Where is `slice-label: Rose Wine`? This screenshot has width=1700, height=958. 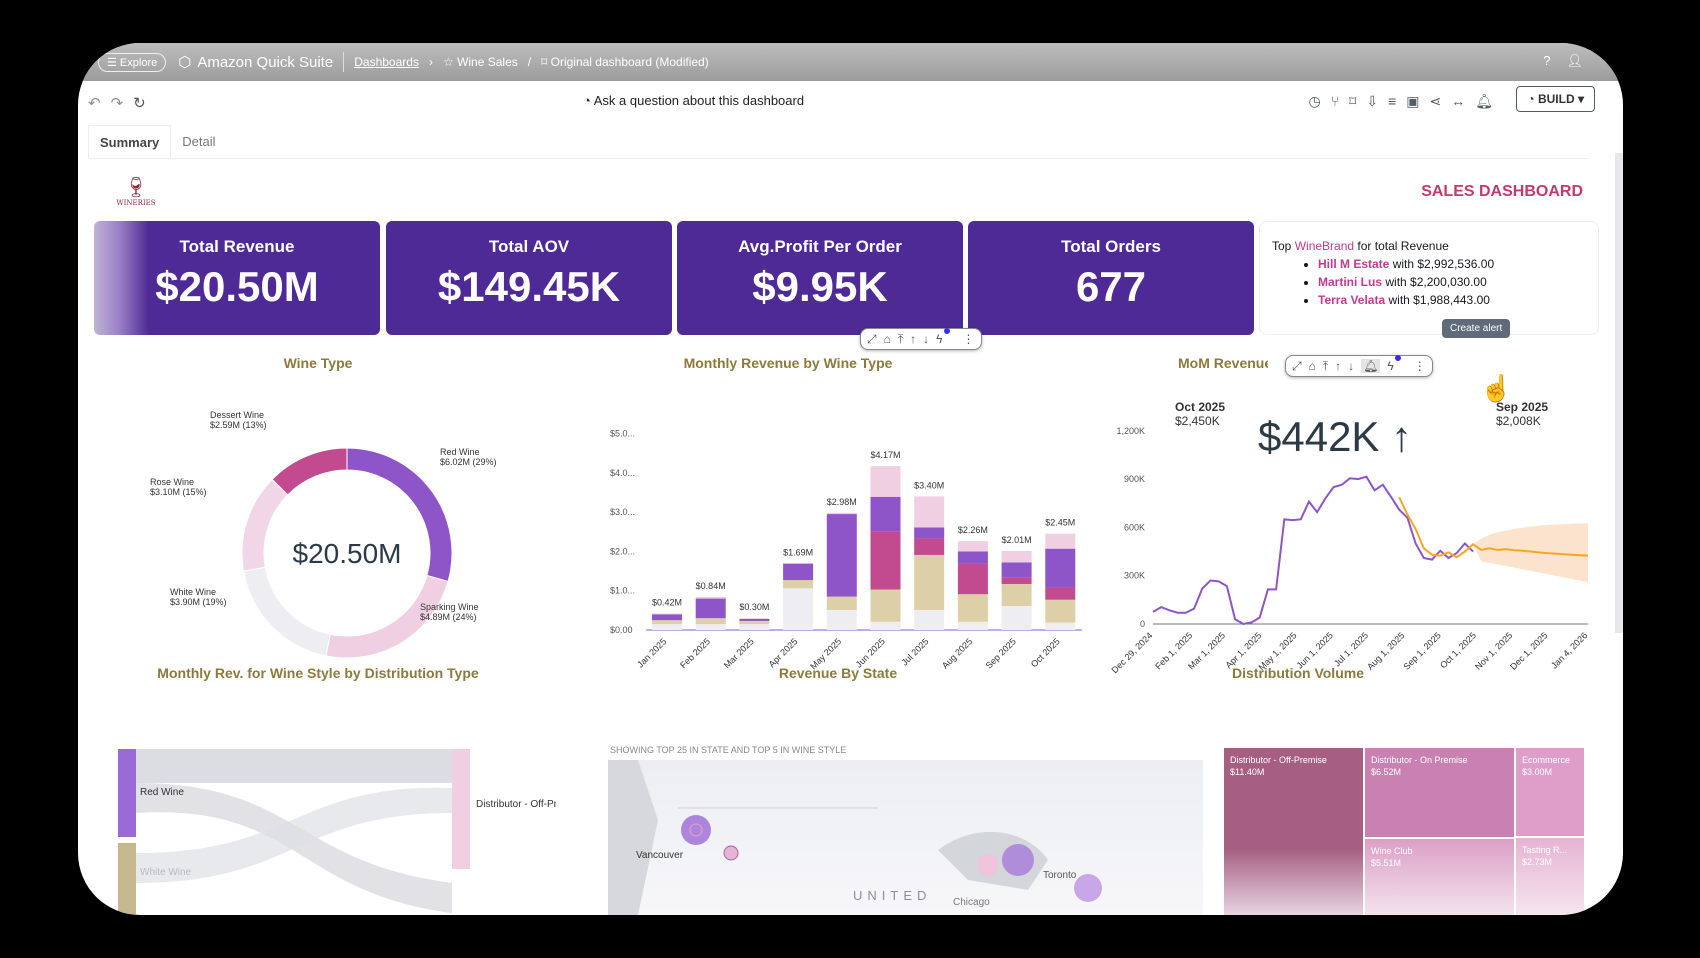
slice-label: Rose Wine is located at coordinates (172, 482).